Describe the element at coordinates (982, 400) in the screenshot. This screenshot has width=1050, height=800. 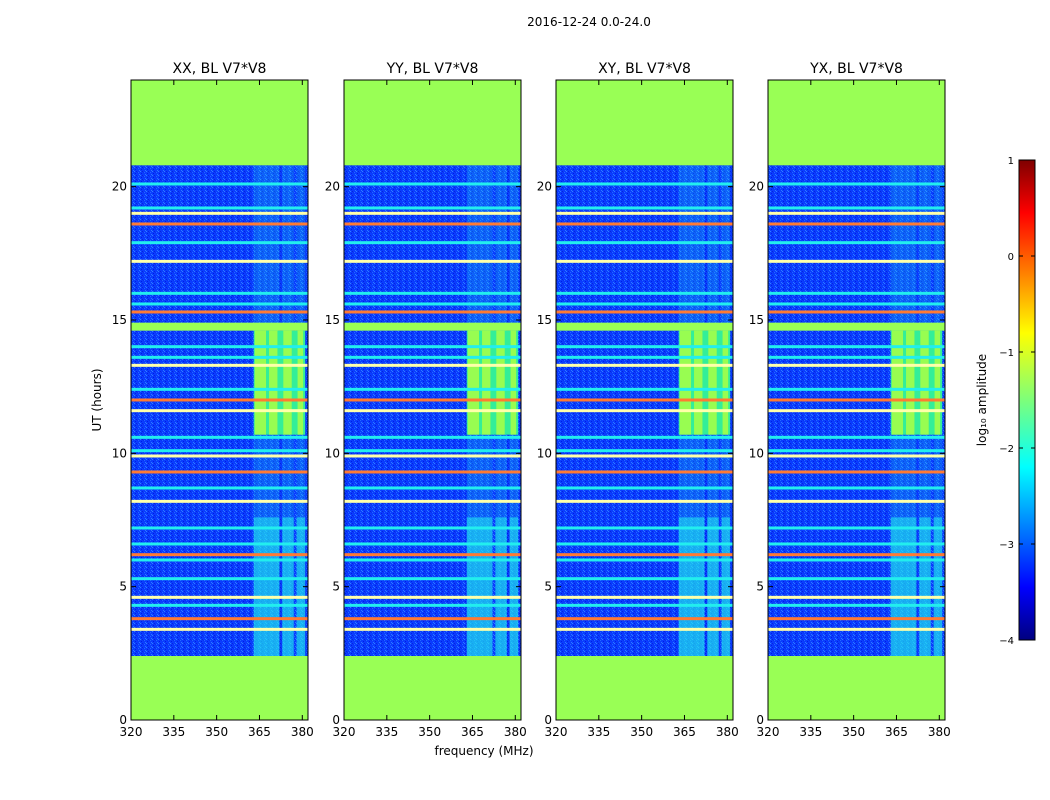
I see `colorbar-label: log₁₀ amplitude` at that location.